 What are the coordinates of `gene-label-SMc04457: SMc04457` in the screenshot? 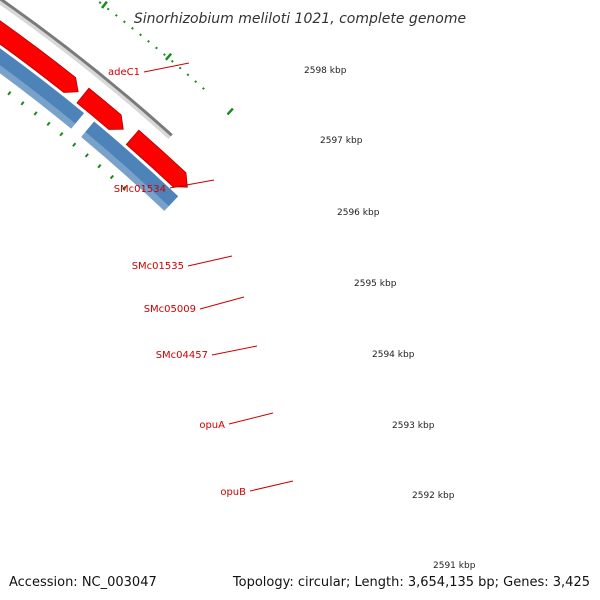 It's located at (182, 355).